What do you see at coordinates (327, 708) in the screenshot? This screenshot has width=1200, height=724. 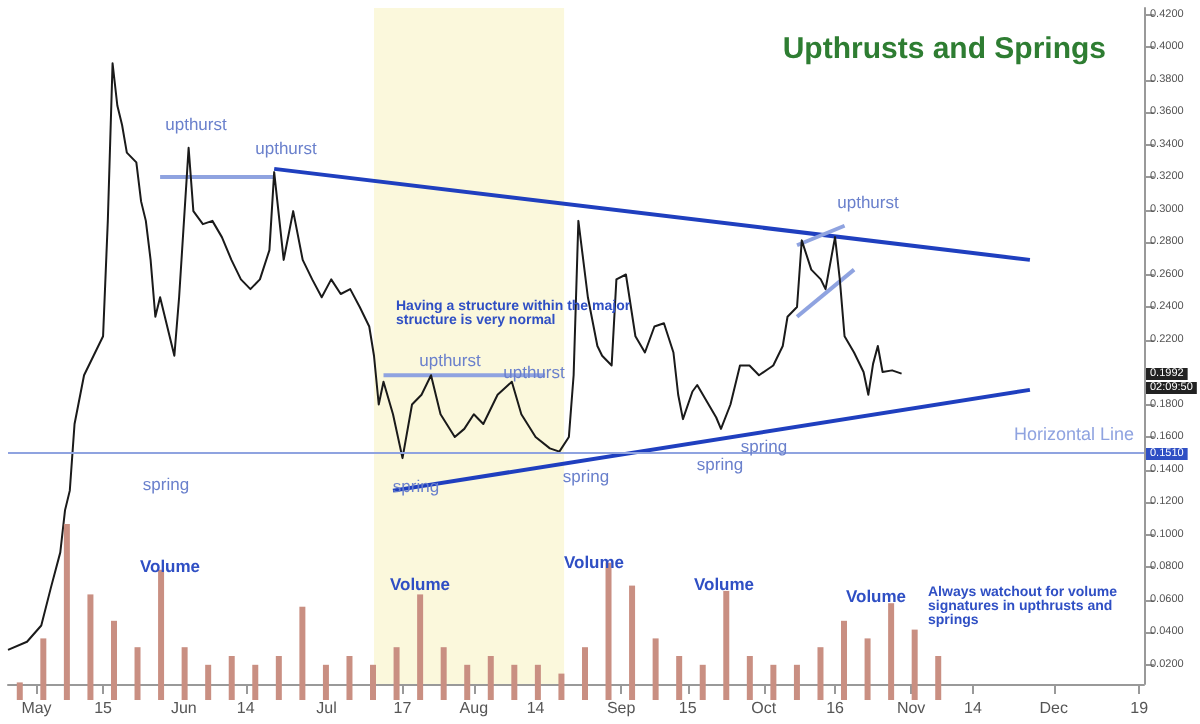 I see `x-tick-label: Jul` at bounding box center [327, 708].